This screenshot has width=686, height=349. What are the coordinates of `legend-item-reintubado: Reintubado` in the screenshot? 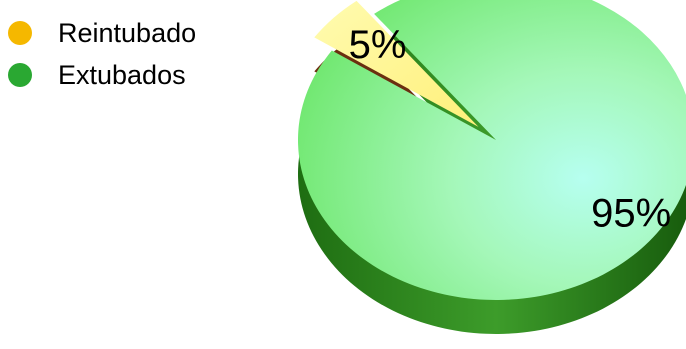 It's located at (102, 33).